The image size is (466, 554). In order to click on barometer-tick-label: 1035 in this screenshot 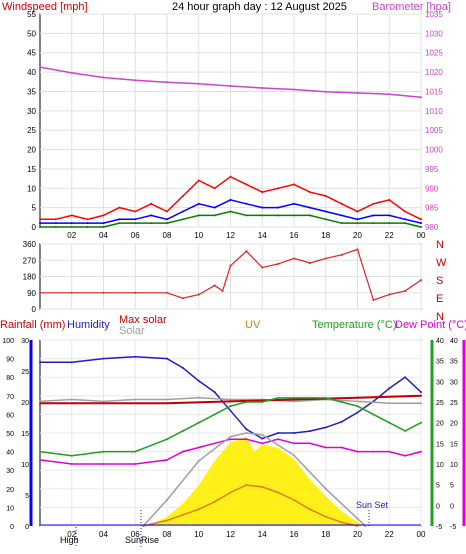, I will do `click(434, 14)`.